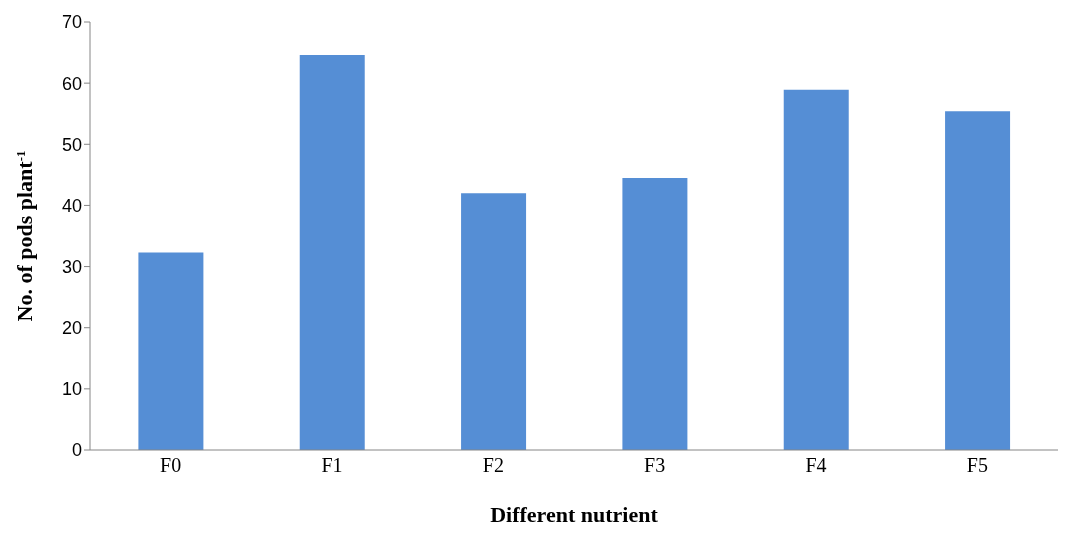 The width and height of the screenshot is (1074, 548). I want to click on y-tick-label: 60, so click(71, 83).